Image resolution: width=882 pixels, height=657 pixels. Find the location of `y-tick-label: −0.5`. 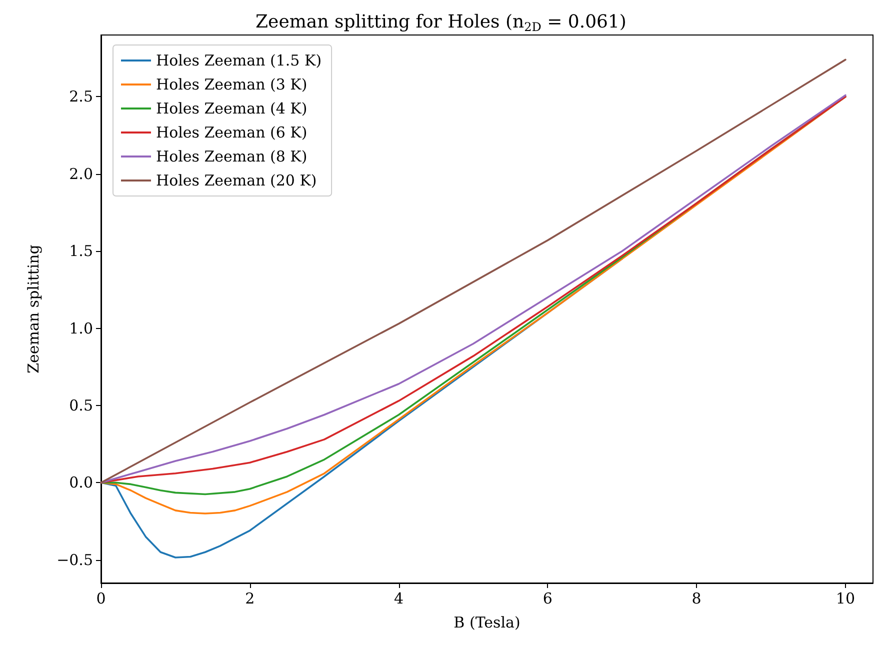

y-tick-label: −0.5 is located at coordinates (74, 559).